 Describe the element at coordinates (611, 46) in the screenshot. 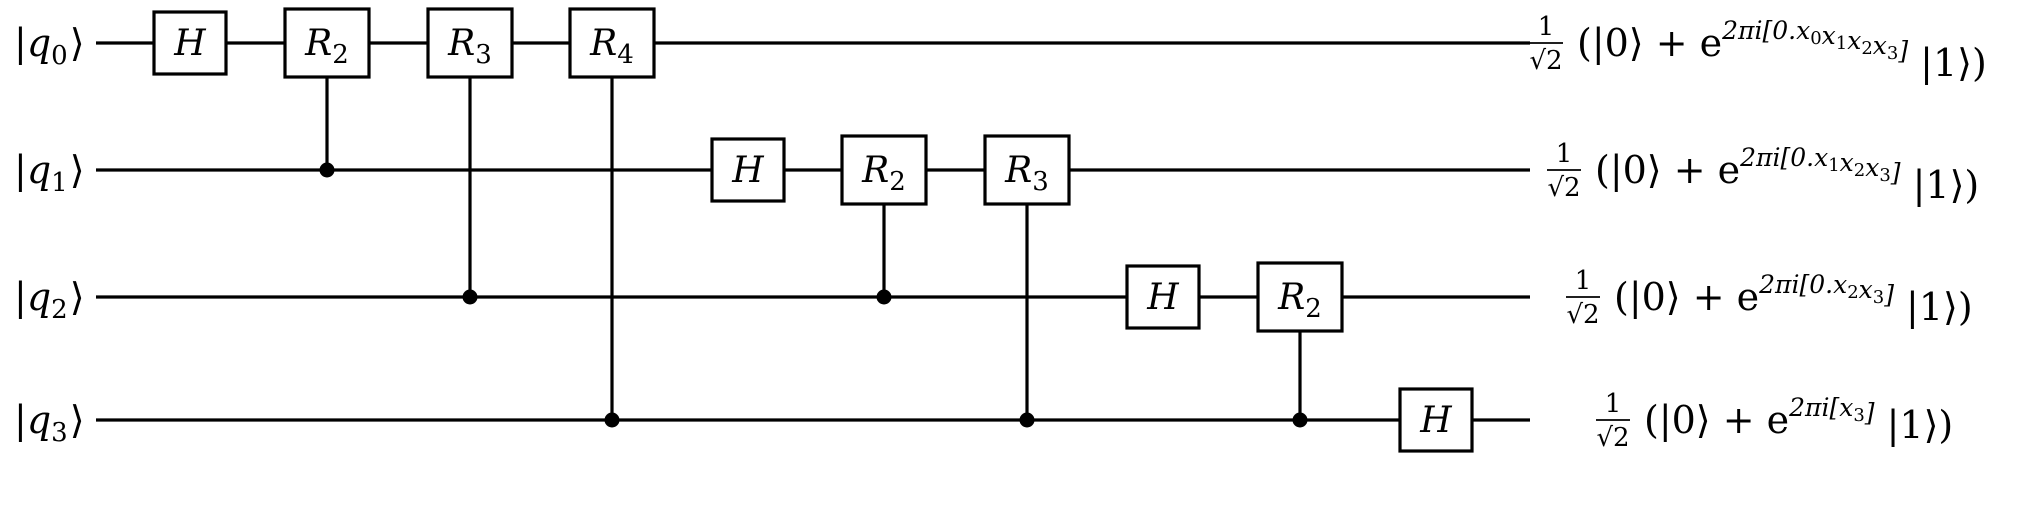

I see `gate-label: R4` at that location.